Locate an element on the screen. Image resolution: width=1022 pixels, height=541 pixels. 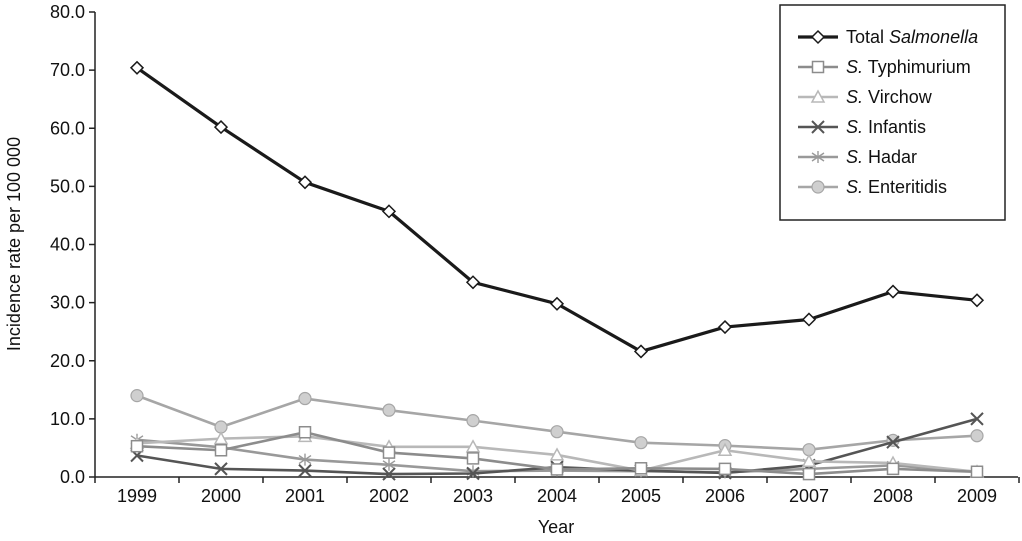
legend-item: S. Virchow is located at coordinates (865, 97).